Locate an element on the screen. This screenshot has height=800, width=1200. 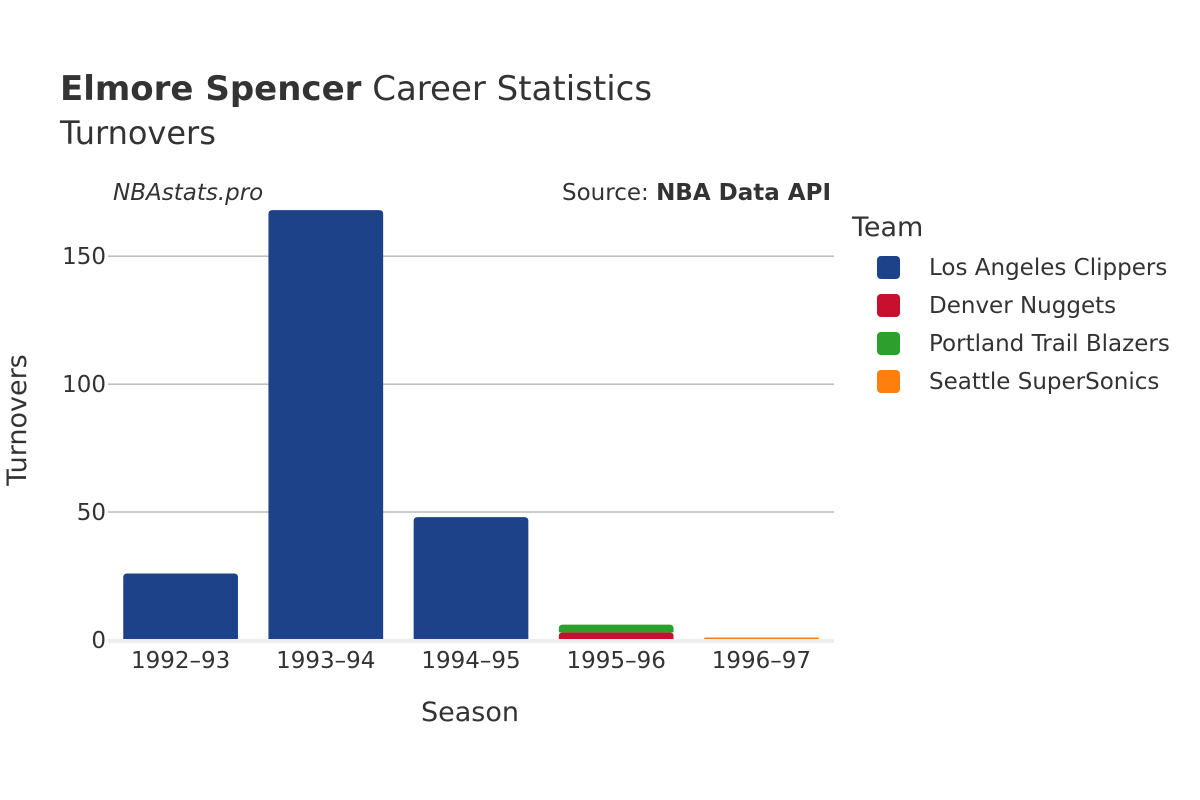
source-prefix: Source: is located at coordinates (609, 193).